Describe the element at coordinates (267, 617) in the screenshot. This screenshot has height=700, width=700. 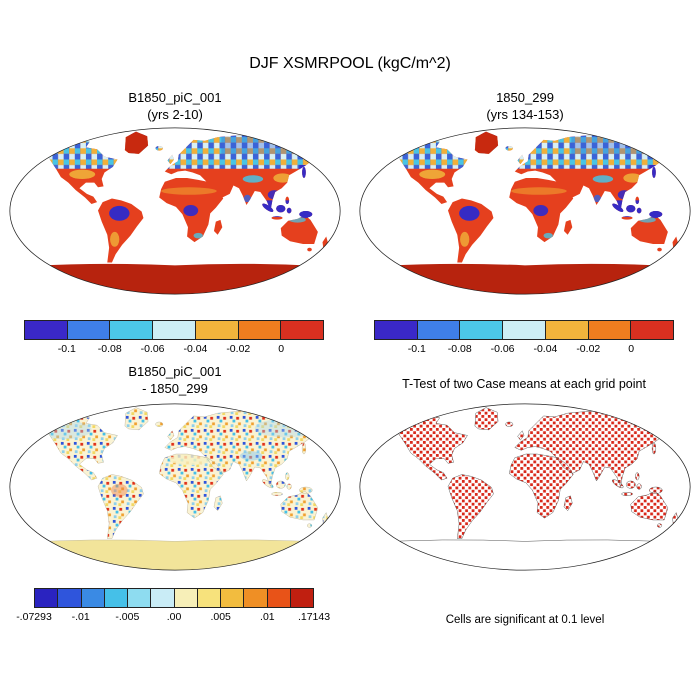
I see `colorbar-tick-label: .01` at that location.